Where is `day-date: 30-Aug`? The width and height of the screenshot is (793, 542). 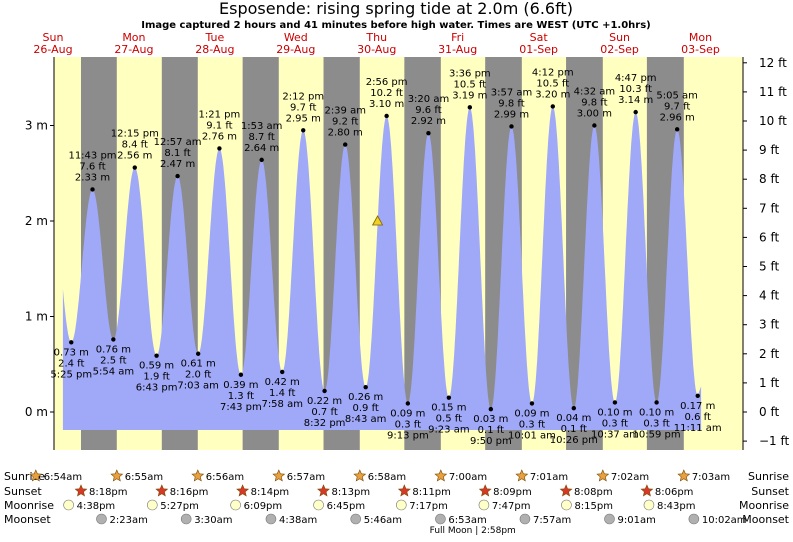
day-date: 30-Aug is located at coordinates (376, 49).